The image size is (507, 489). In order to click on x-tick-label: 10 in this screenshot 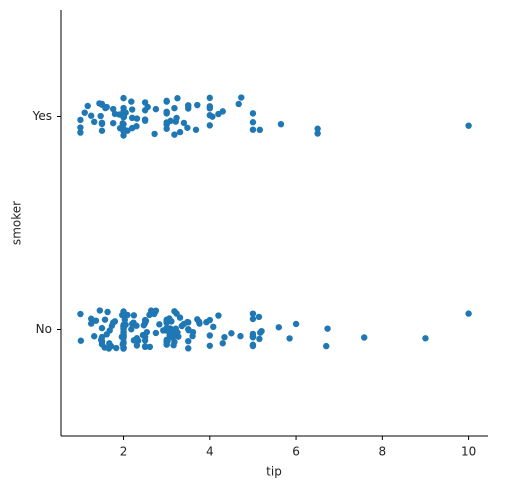, I will do `click(468, 452)`.